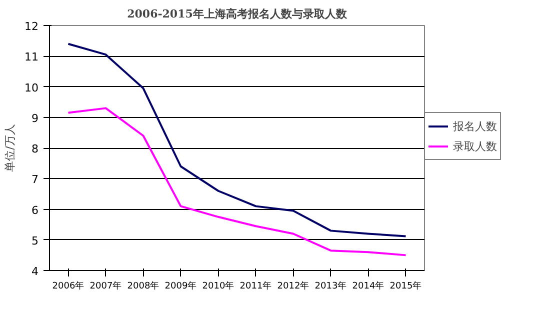 The image size is (560, 328). Describe the element at coordinates (31, 57) in the screenshot. I see `y-tick-label: 11` at that location.